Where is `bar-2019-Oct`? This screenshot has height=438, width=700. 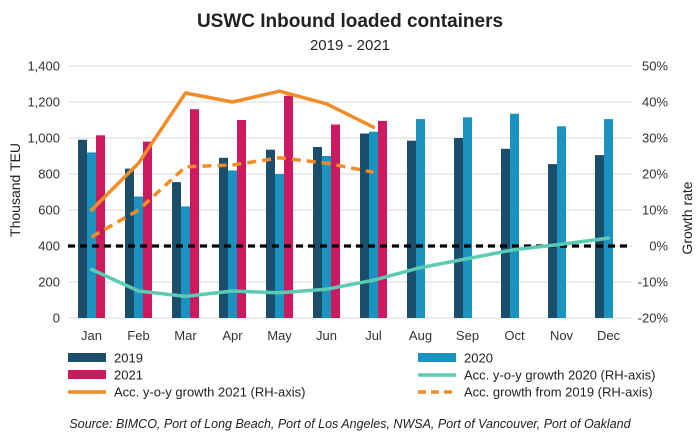
bar-2019-Oct is located at coordinates (505, 233).